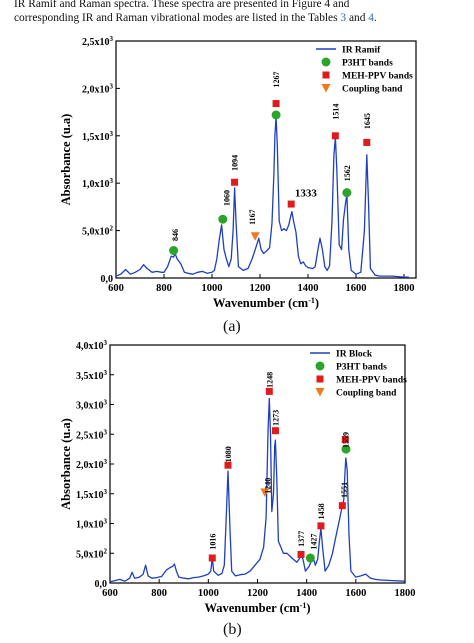  Describe the element at coordinates (267, 486) in the screenshot. I see `peak-label: 1240` at that location.